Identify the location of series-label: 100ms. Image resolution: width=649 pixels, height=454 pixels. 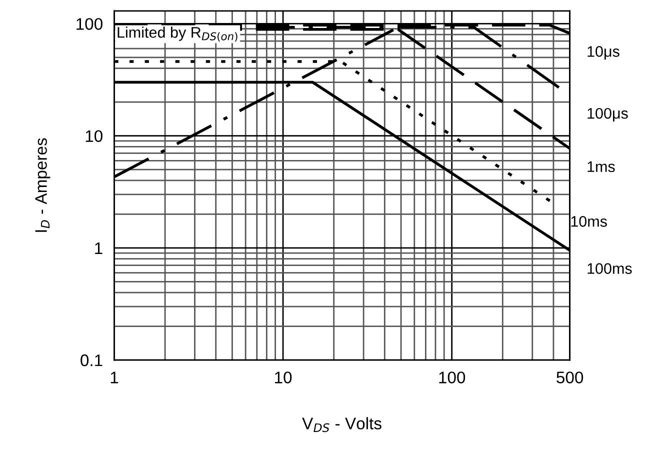
(610, 268).